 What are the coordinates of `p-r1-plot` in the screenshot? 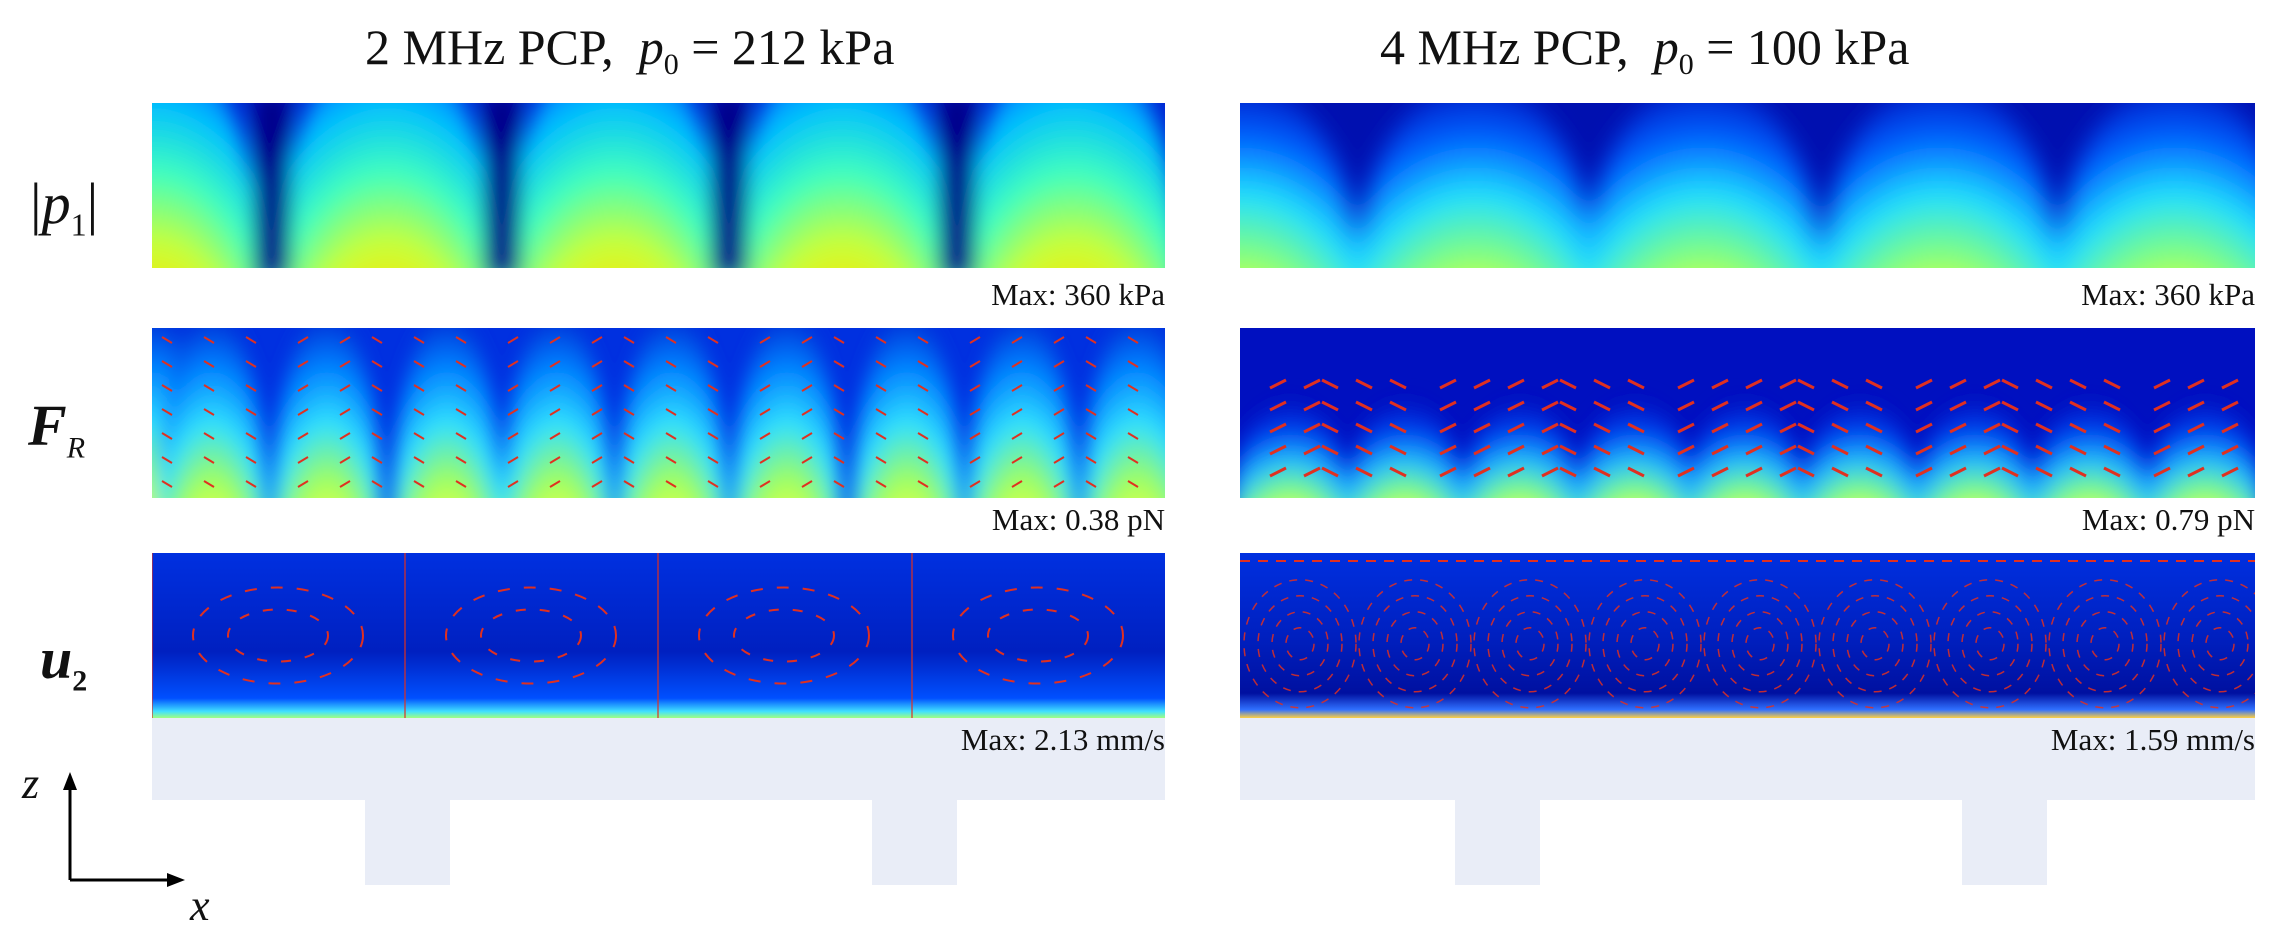 It's located at (1747, 185).